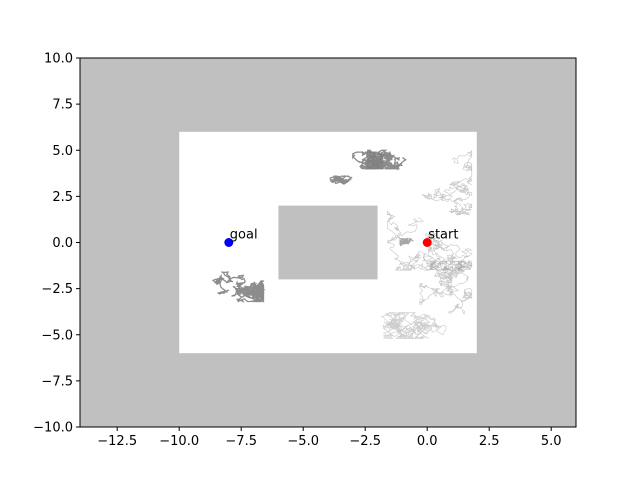 This screenshot has height=480, width=640. What do you see at coordinates (57, 381) in the screenshot?
I see `y-tick-label: −7.5` at bounding box center [57, 381].